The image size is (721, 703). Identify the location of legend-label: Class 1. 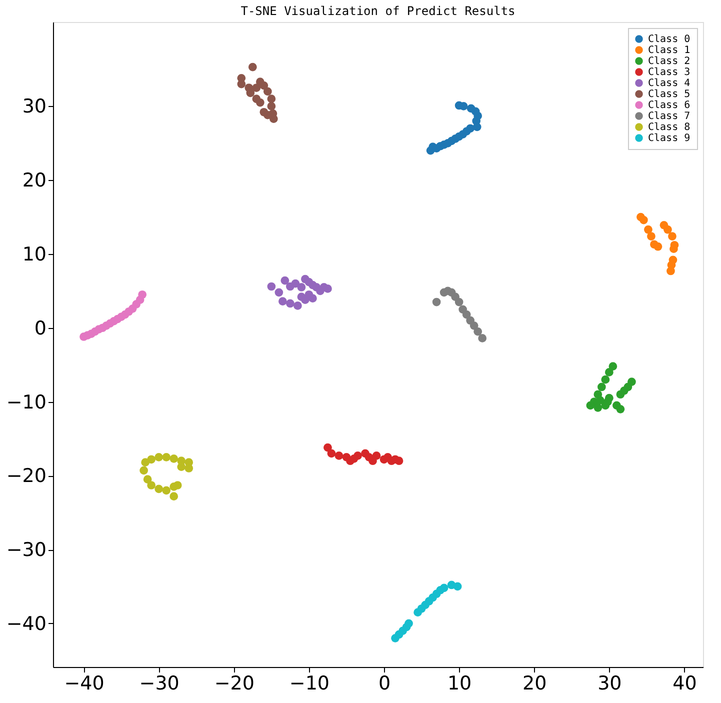
(669, 50).